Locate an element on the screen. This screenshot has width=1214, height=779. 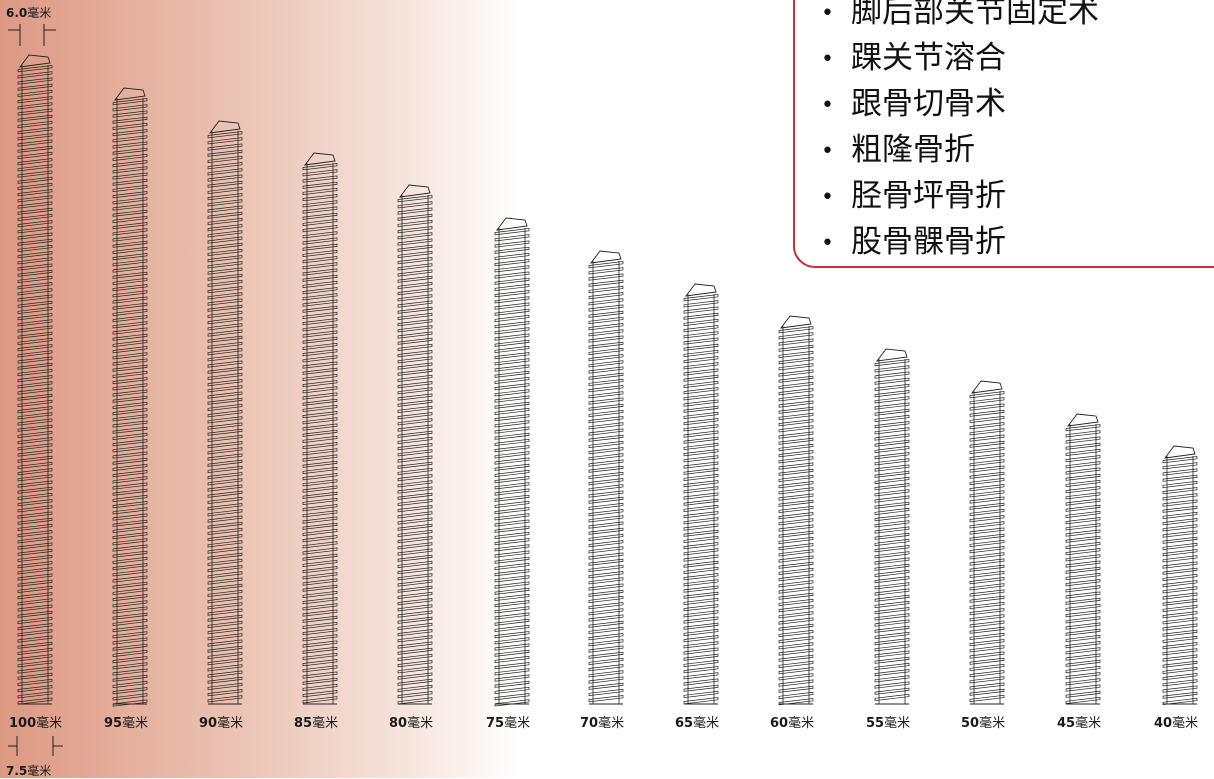
top-diameter-marker is located at coordinates (32, 35).